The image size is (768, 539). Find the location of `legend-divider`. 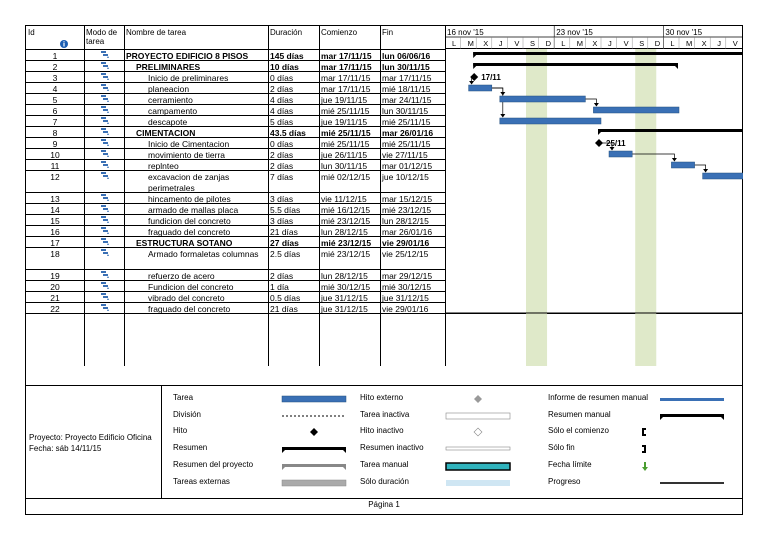

legend-divider is located at coordinates (161, 442).